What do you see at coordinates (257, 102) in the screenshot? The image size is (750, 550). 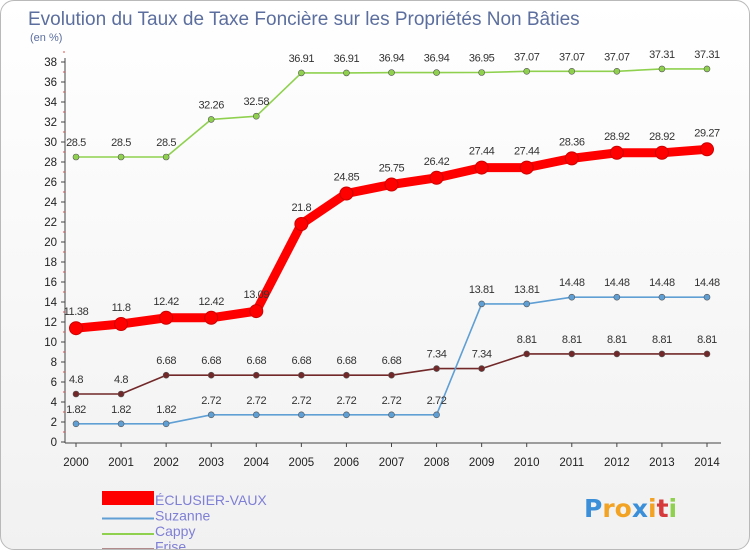 I see `data-label-cappy: 32.58` at bounding box center [257, 102].